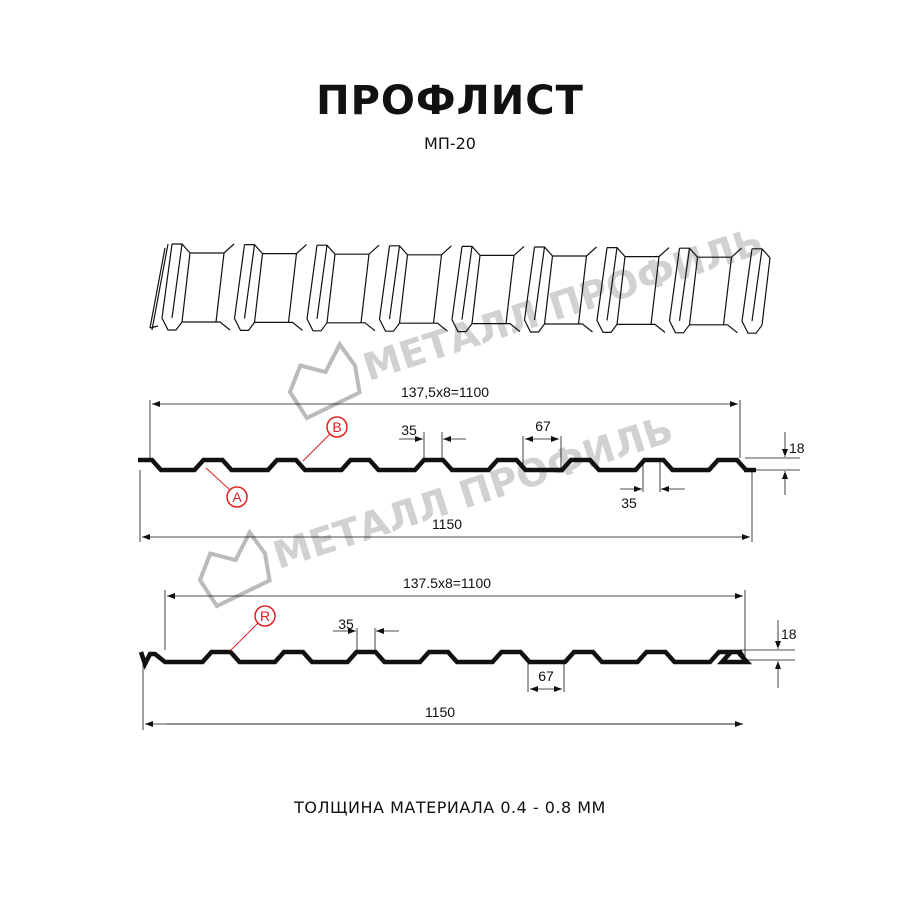 The image size is (900, 900). What do you see at coordinates (546, 676) in the screenshot?
I see `bottom-width-label-r: 67` at bounding box center [546, 676].